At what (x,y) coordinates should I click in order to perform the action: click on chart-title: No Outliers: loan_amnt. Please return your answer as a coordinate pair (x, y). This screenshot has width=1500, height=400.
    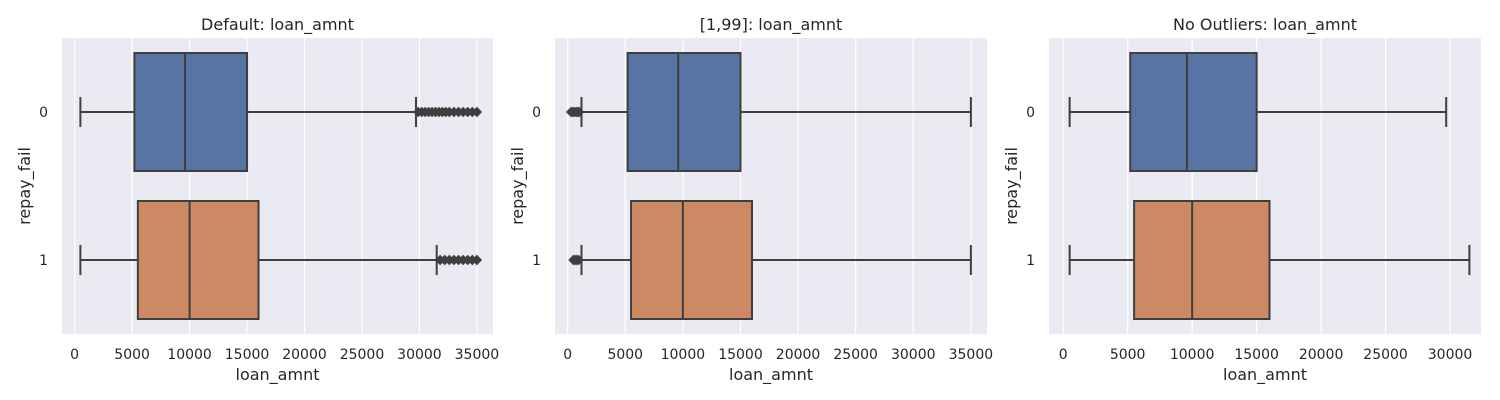
    Looking at the image, I should click on (1265, 25).